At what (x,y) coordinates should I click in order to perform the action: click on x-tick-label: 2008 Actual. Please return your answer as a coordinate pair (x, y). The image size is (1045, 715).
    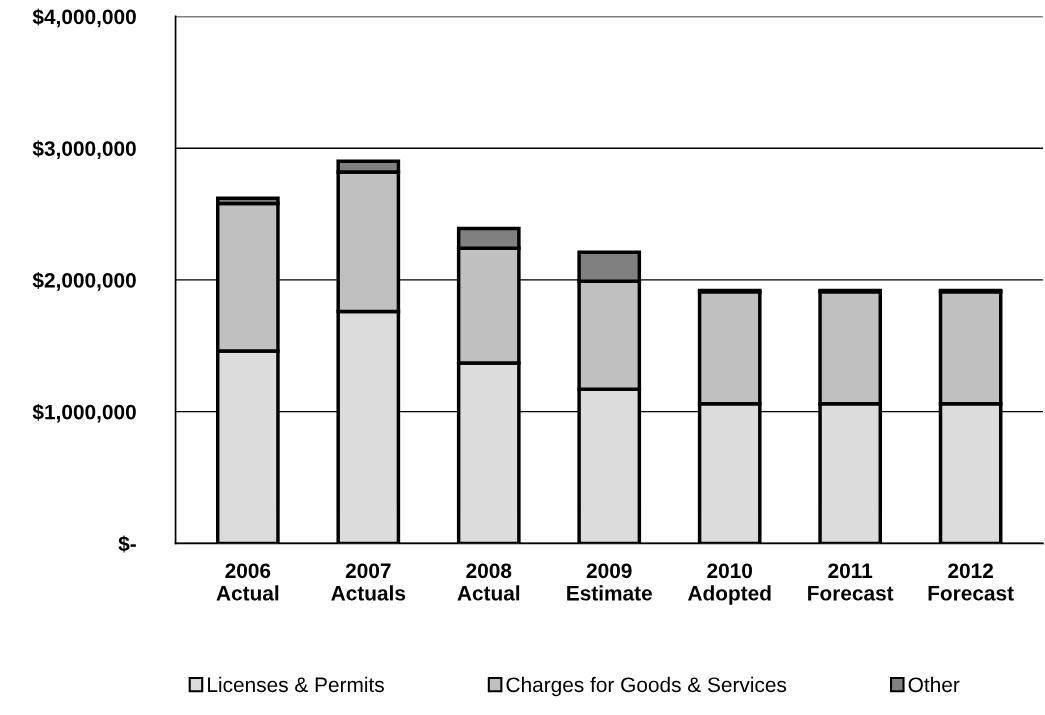
    Looking at the image, I should click on (488, 582).